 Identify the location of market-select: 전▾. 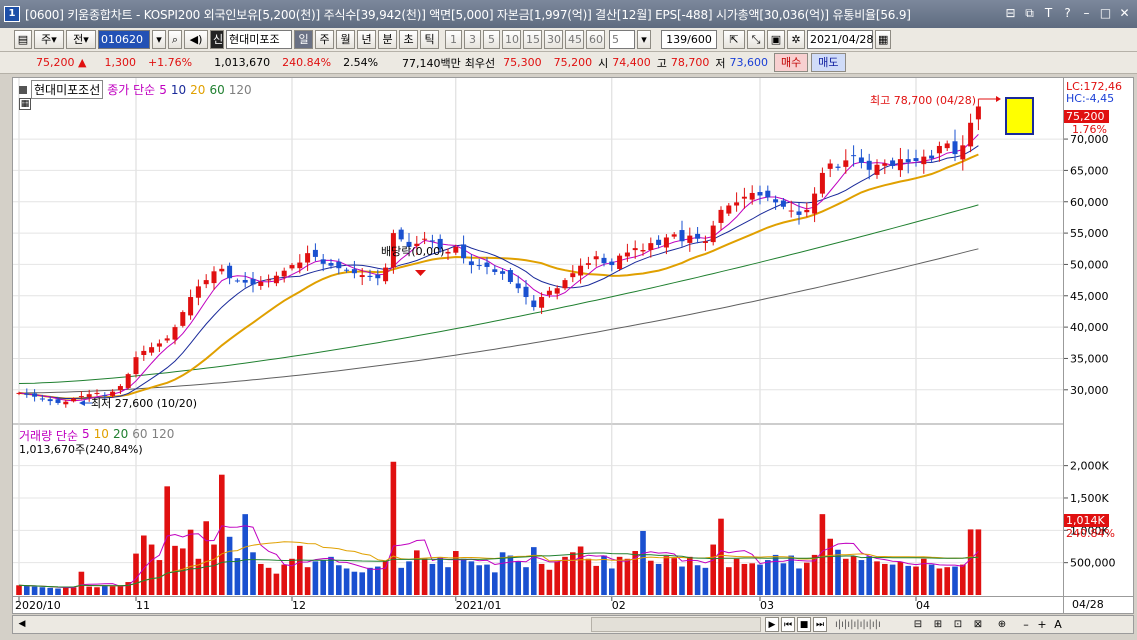
(81, 39).